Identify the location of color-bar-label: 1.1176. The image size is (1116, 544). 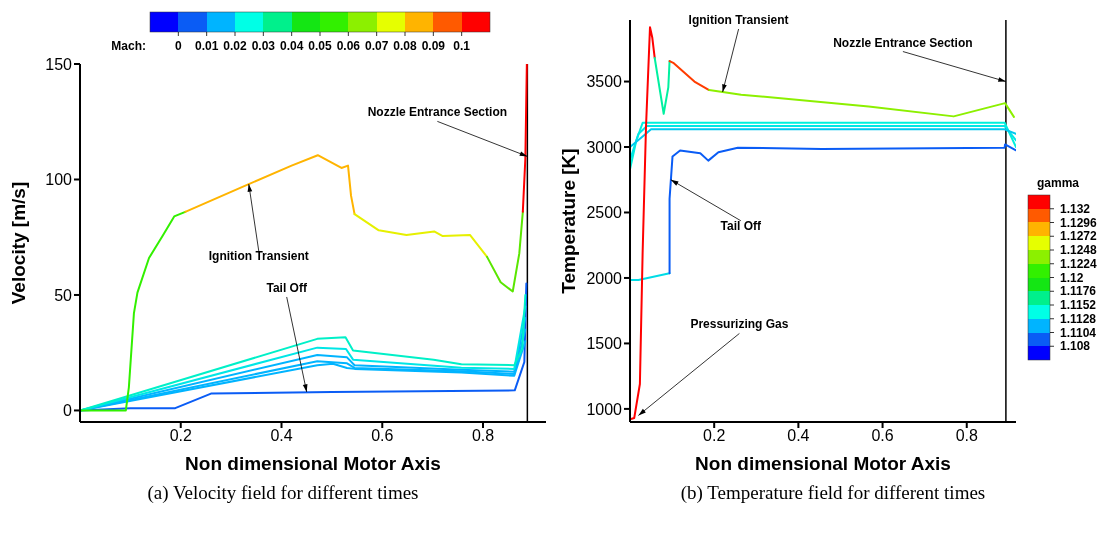
(1078, 291).